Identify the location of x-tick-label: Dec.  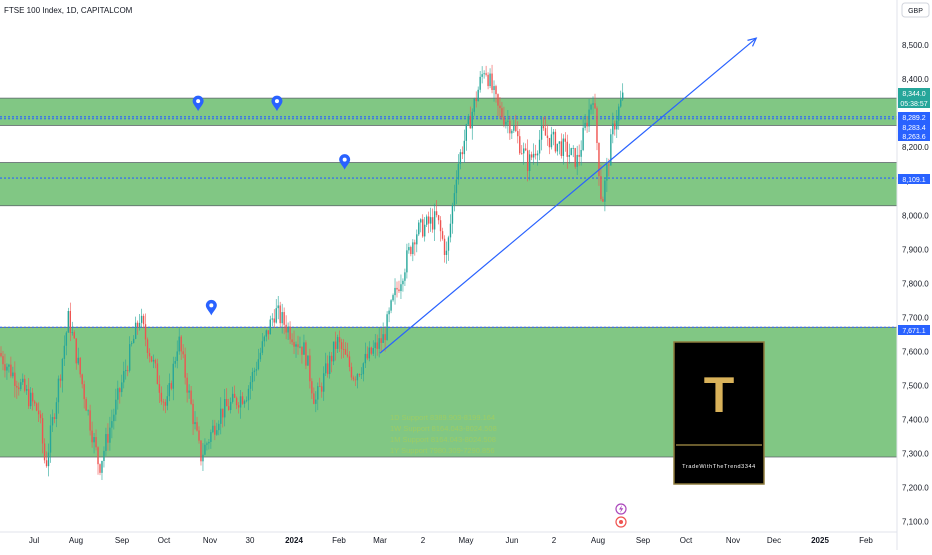
(774, 540).